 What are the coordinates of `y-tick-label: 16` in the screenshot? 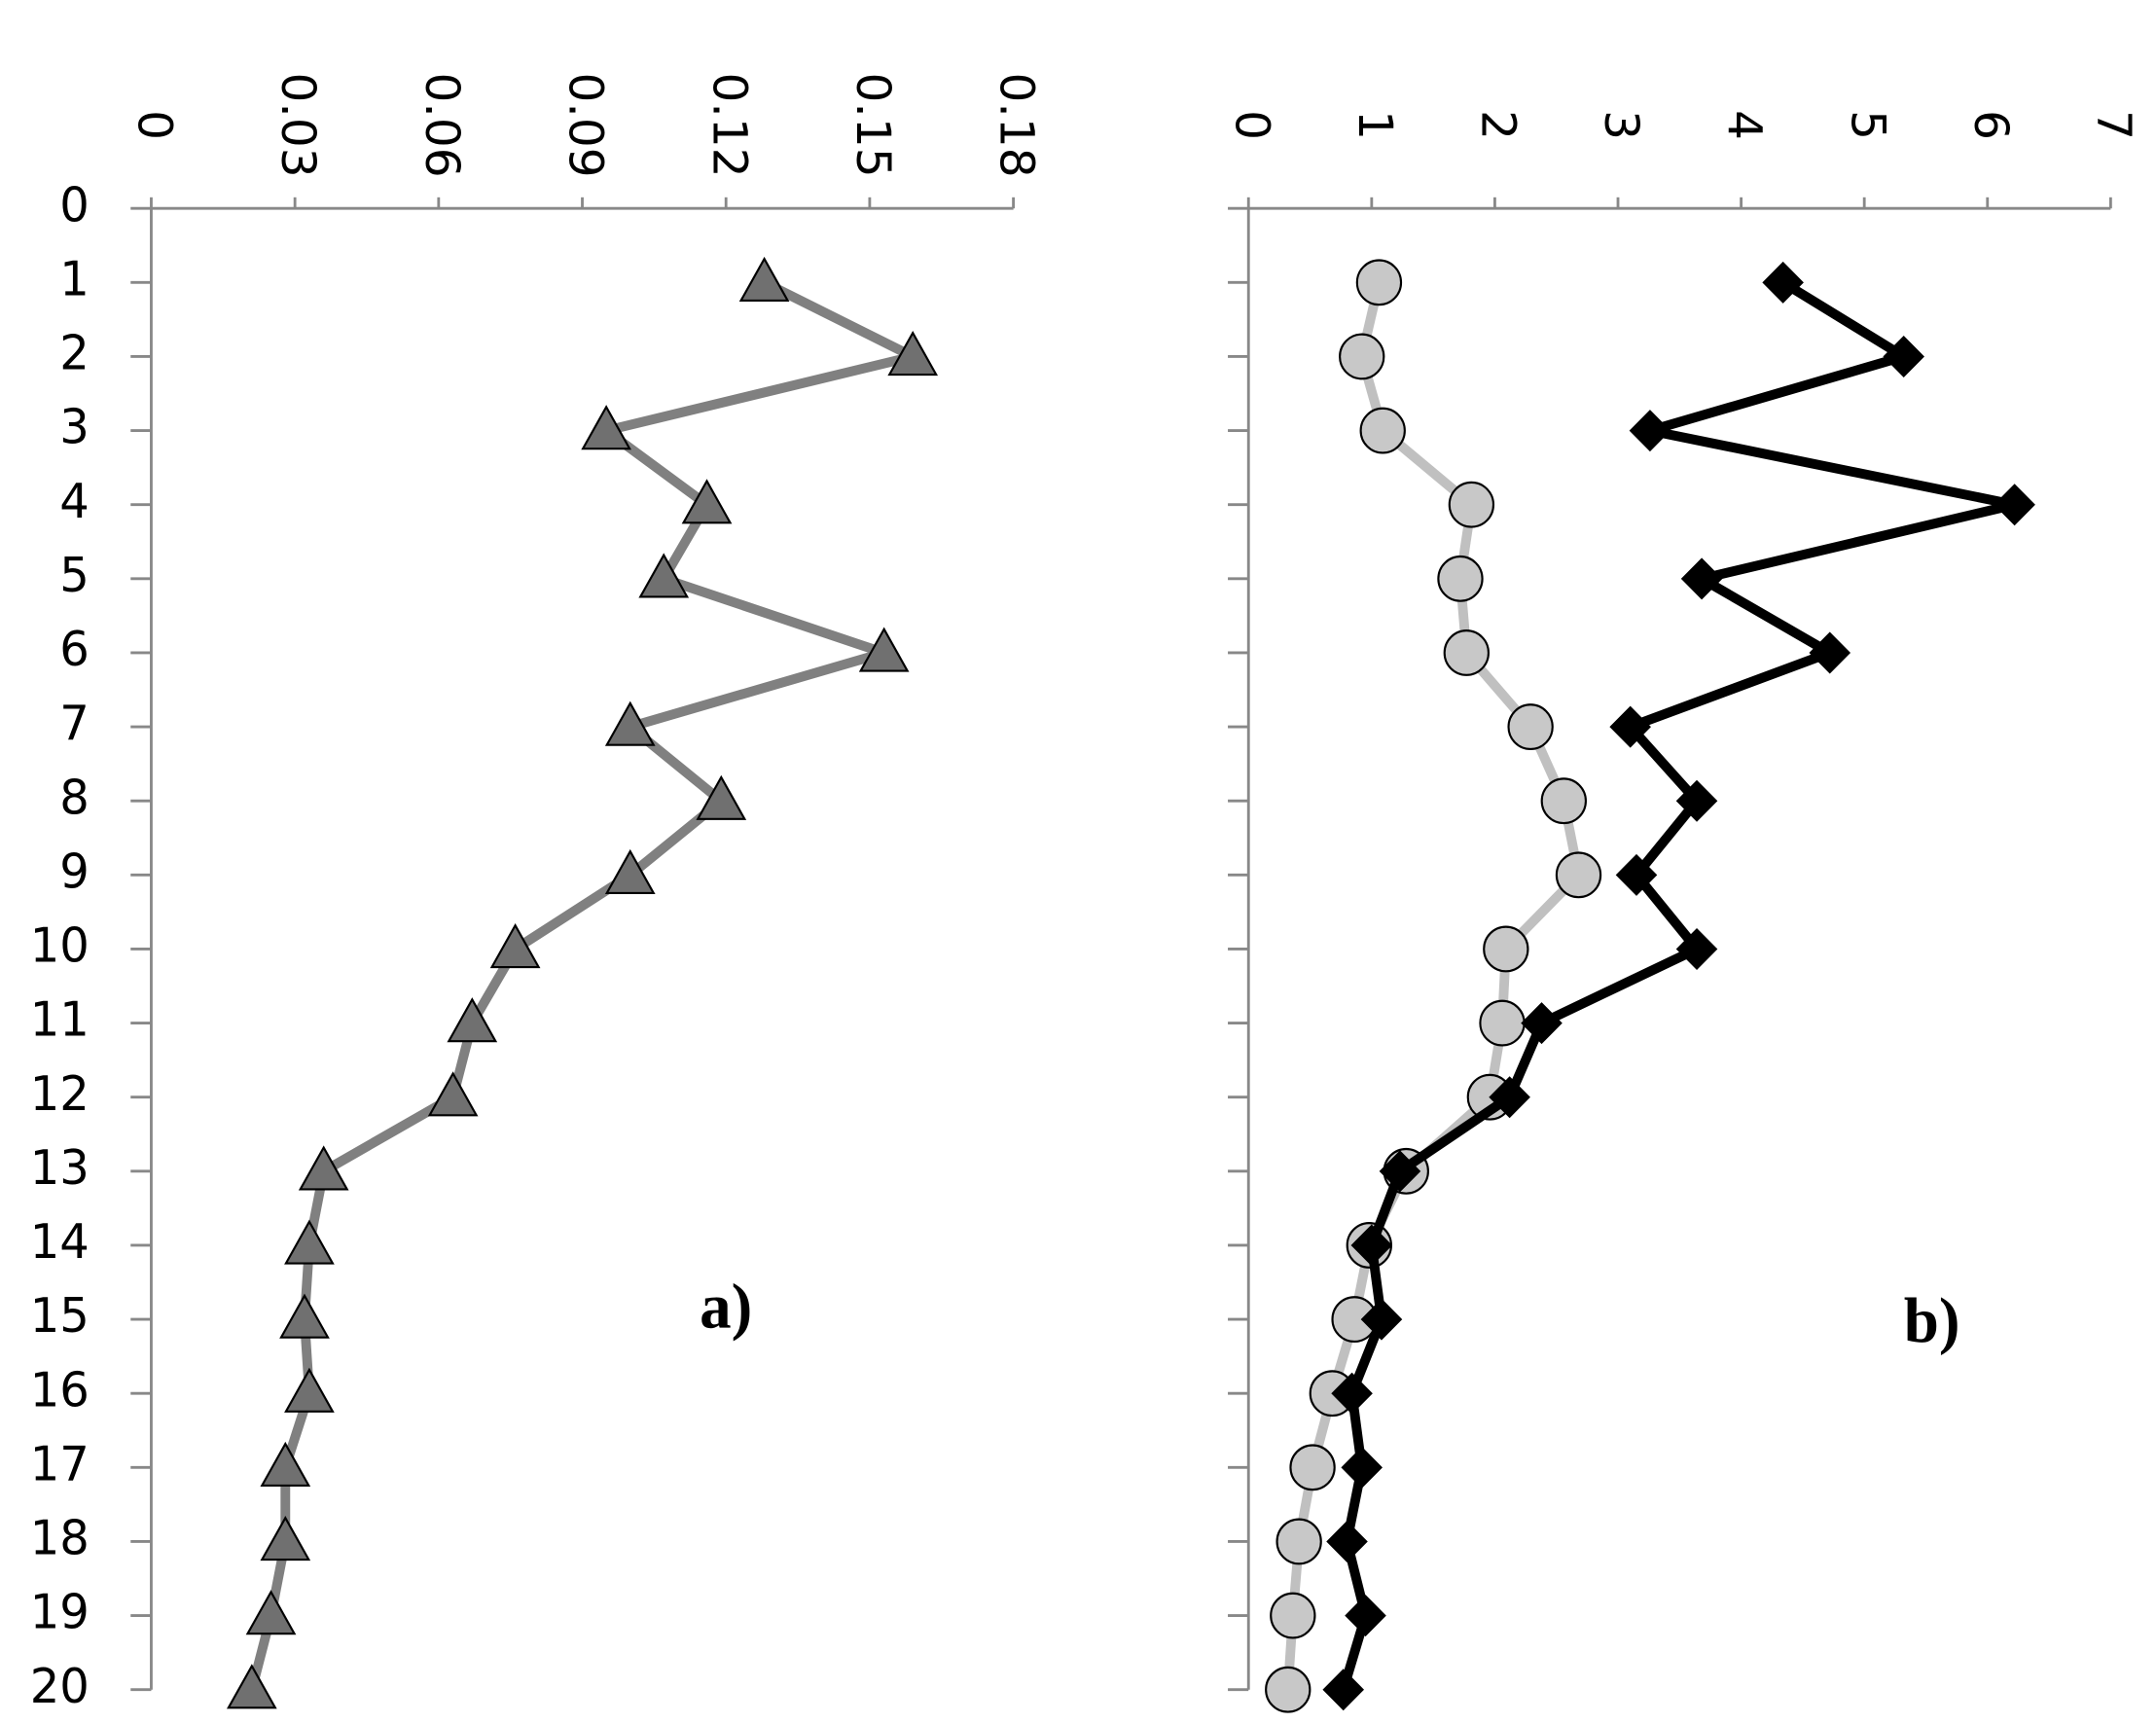 It's located at (60, 1390).